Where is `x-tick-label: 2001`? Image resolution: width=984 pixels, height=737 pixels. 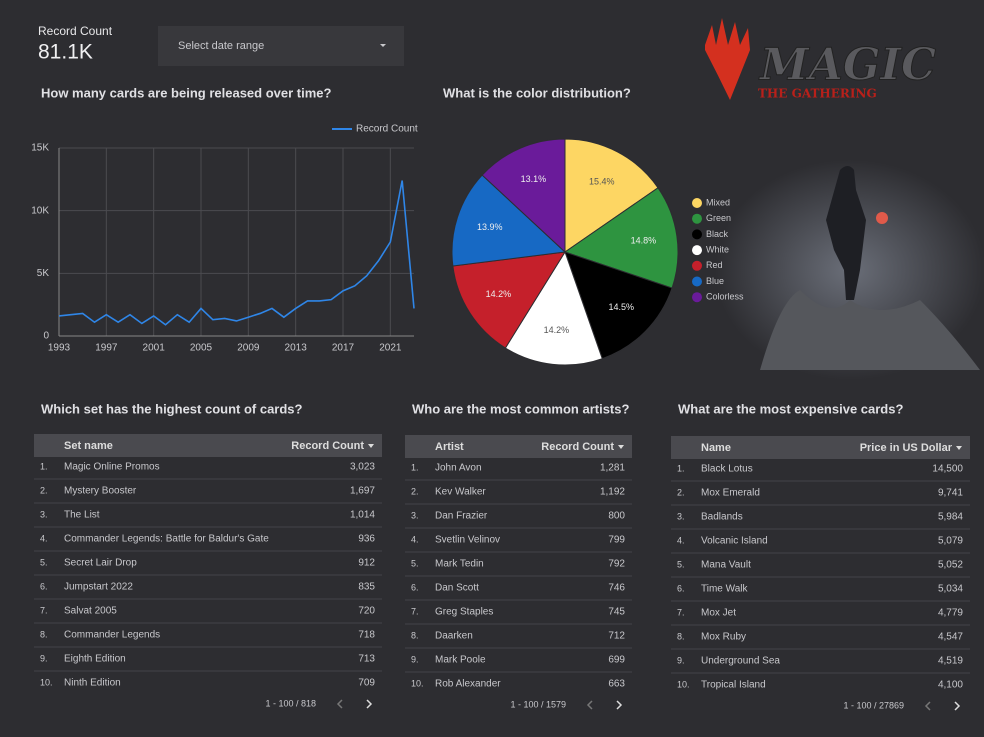
x-tick-label: 2001 is located at coordinates (154, 348).